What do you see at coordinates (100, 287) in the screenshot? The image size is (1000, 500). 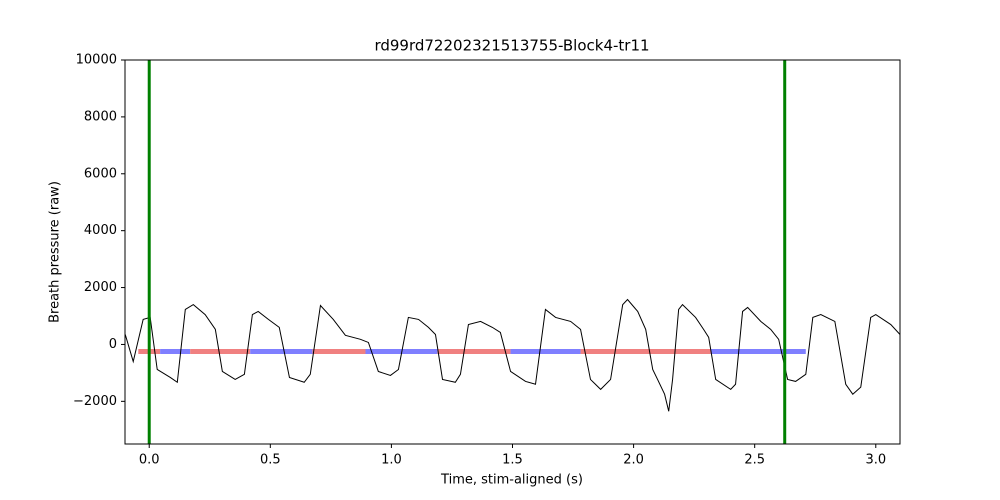 I see `y-tick-label: 2000` at bounding box center [100, 287].